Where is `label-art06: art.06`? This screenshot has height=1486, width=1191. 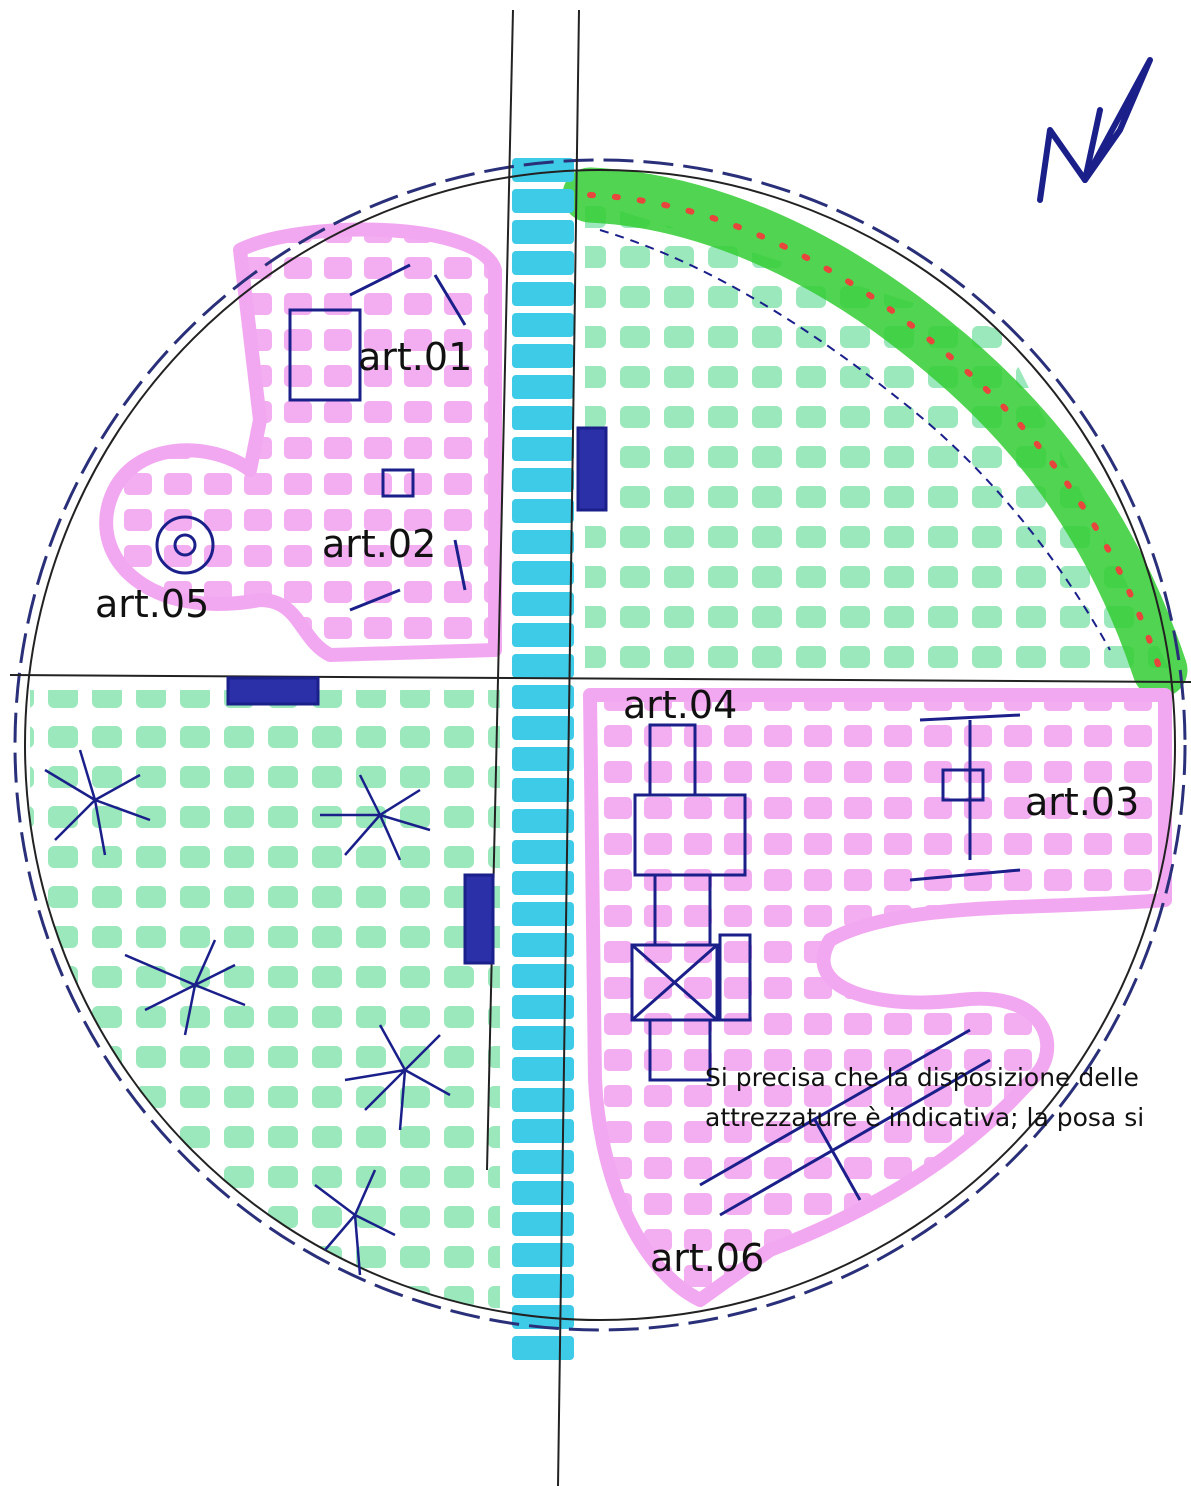 label-art06: art.06 is located at coordinates (707, 1258).